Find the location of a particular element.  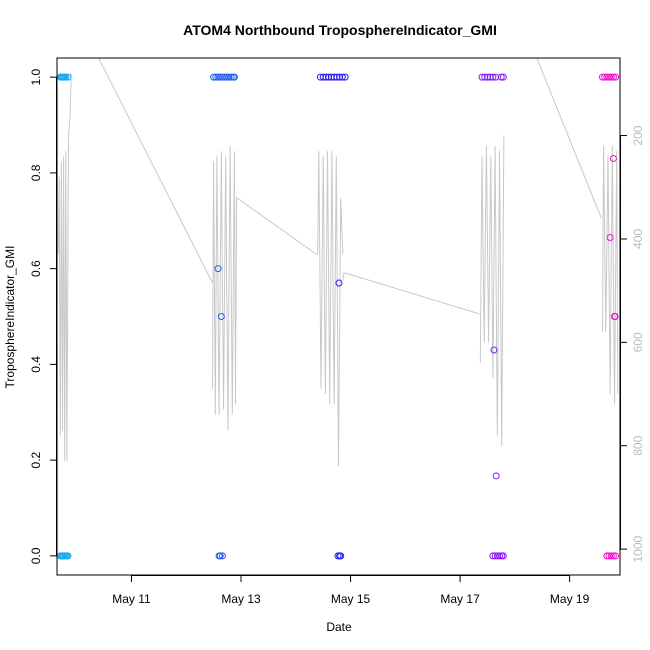

right-tick-label: 1000 is located at coordinates (638, 548).